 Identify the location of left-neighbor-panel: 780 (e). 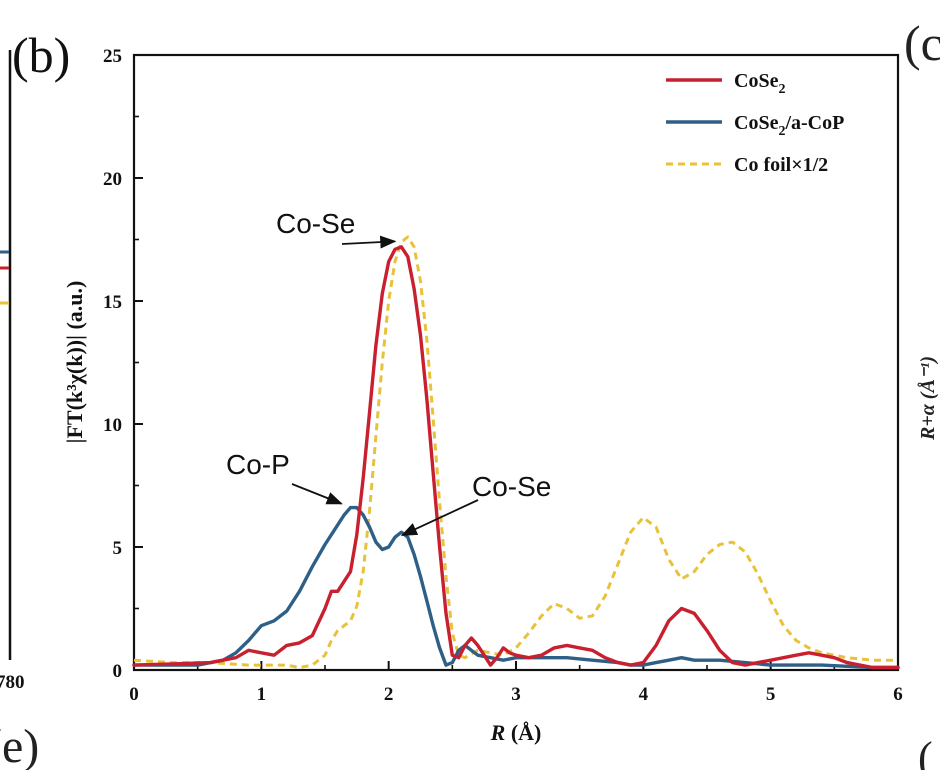
(19, 410).